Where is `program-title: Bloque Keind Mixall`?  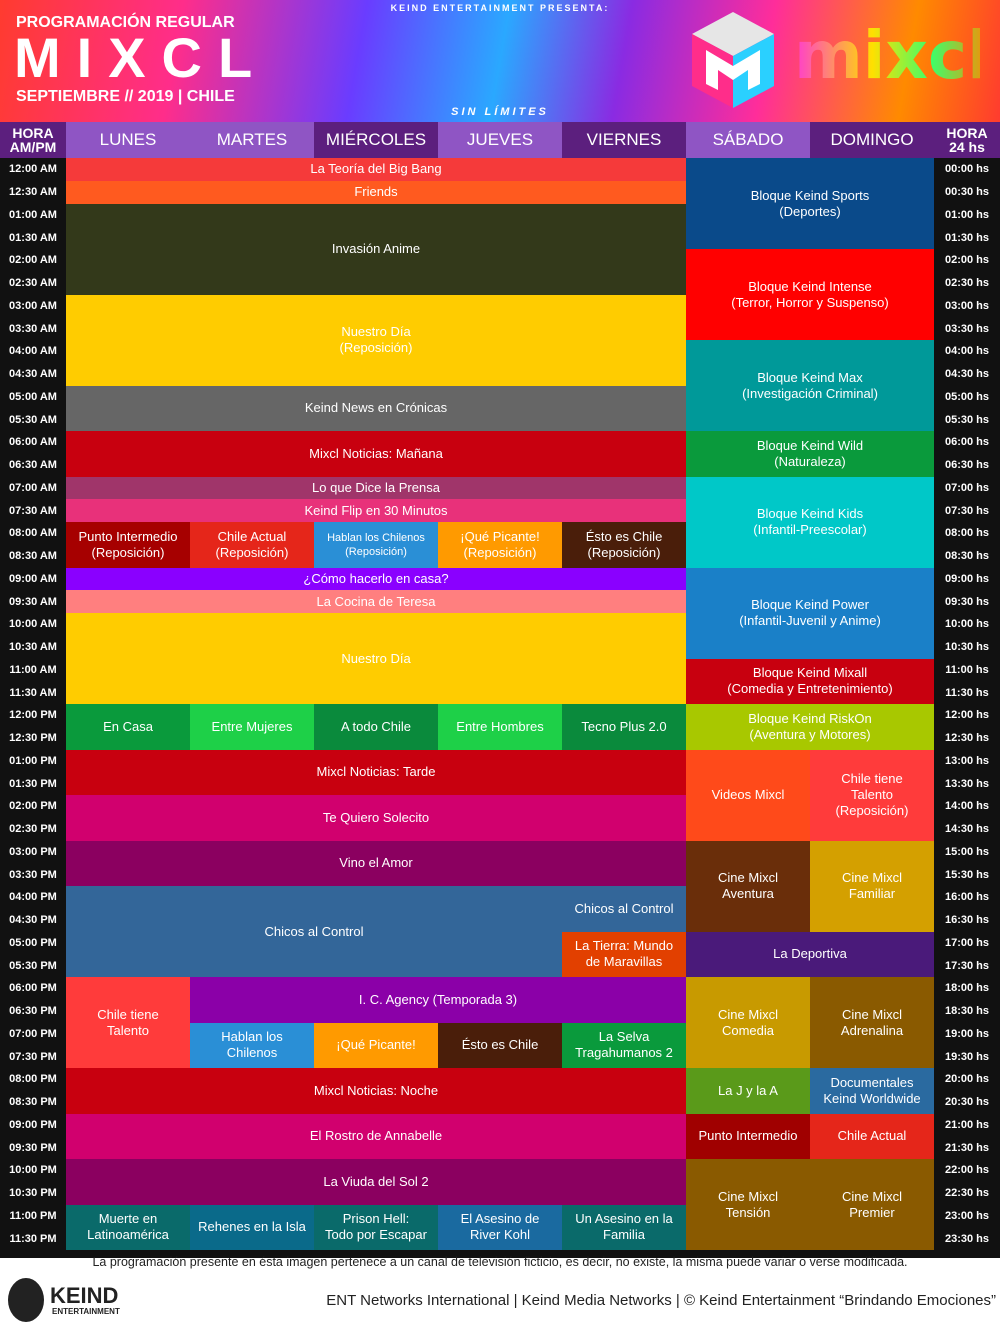
program-title: Bloque Keind Mixall is located at coordinates (810, 673).